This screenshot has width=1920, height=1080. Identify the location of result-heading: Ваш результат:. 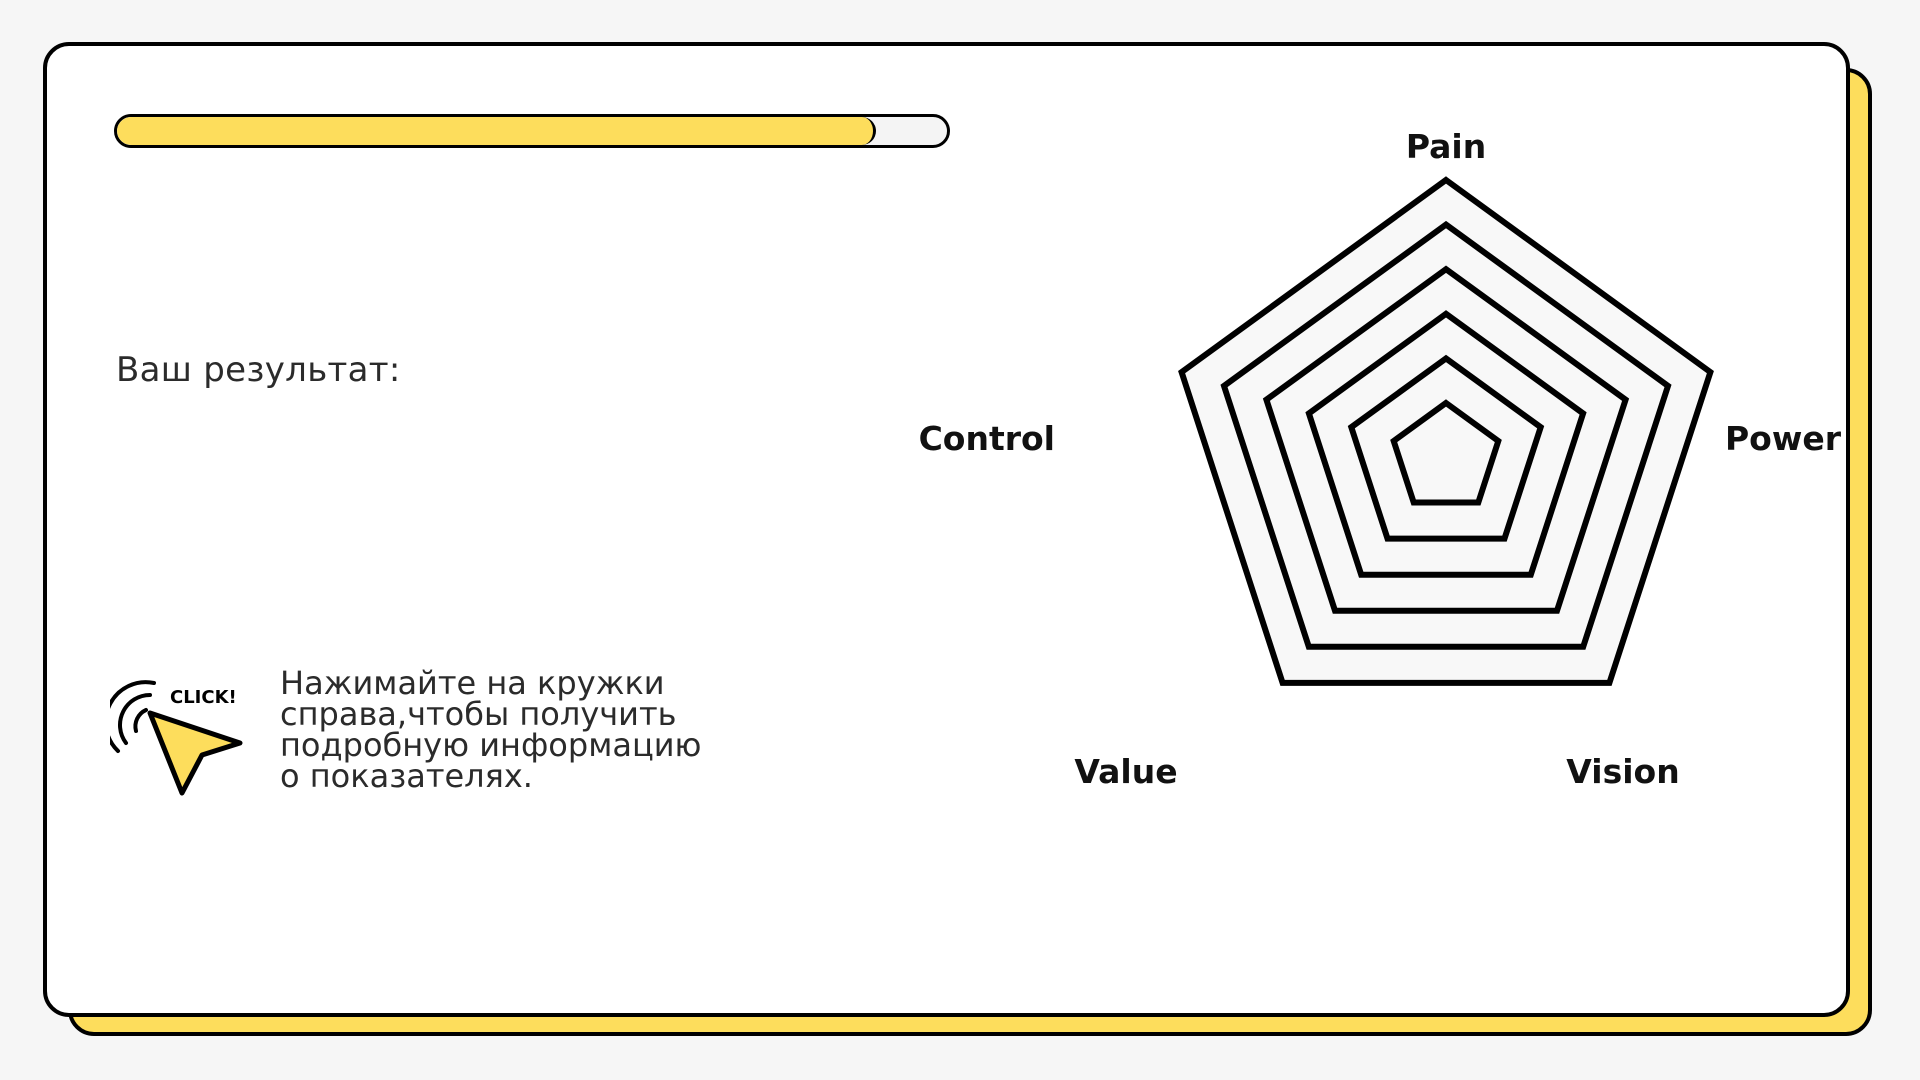
(258, 370).